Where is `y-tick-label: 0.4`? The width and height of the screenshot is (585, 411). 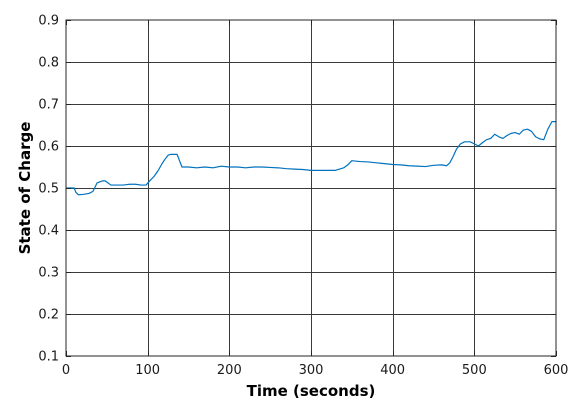 y-tick-label: 0.4 is located at coordinates (48, 231).